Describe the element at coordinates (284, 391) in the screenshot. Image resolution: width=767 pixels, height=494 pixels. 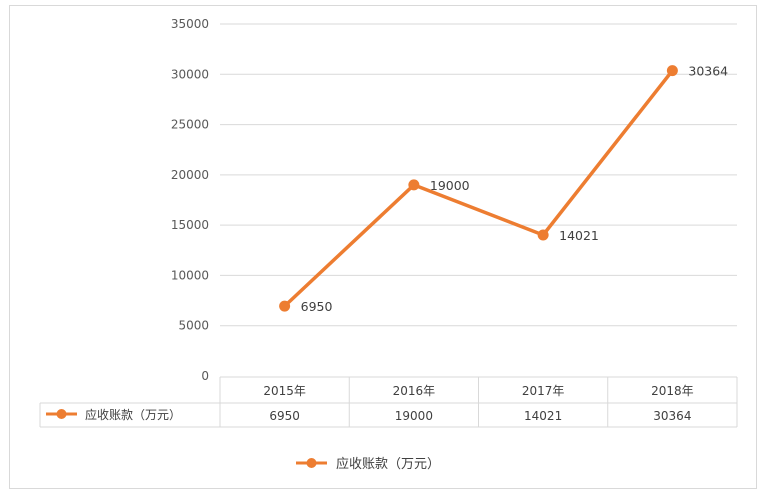
I see `x-category-label: 2015年` at that location.